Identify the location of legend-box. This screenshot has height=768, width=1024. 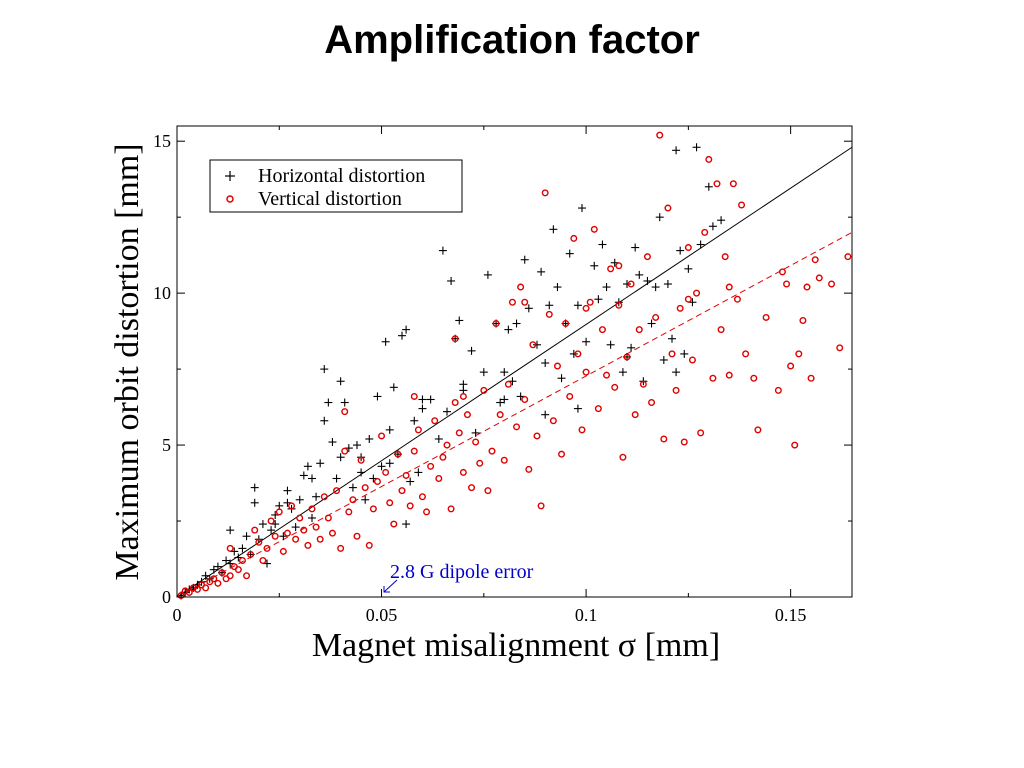
(336, 186).